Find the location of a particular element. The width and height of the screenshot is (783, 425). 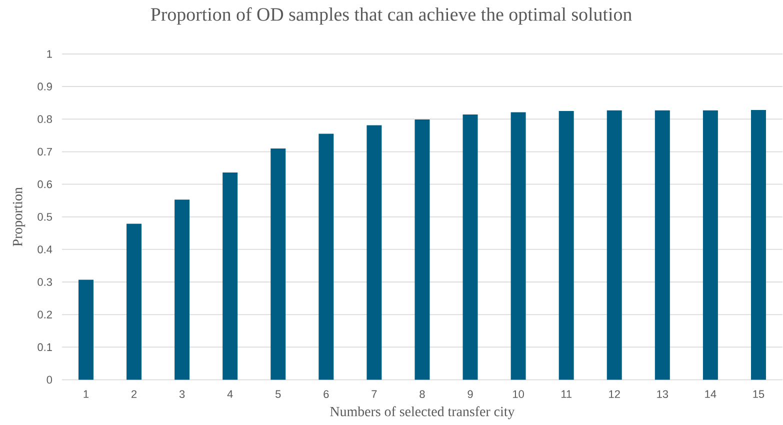

x-tick-label: 2 is located at coordinates (134, 394).